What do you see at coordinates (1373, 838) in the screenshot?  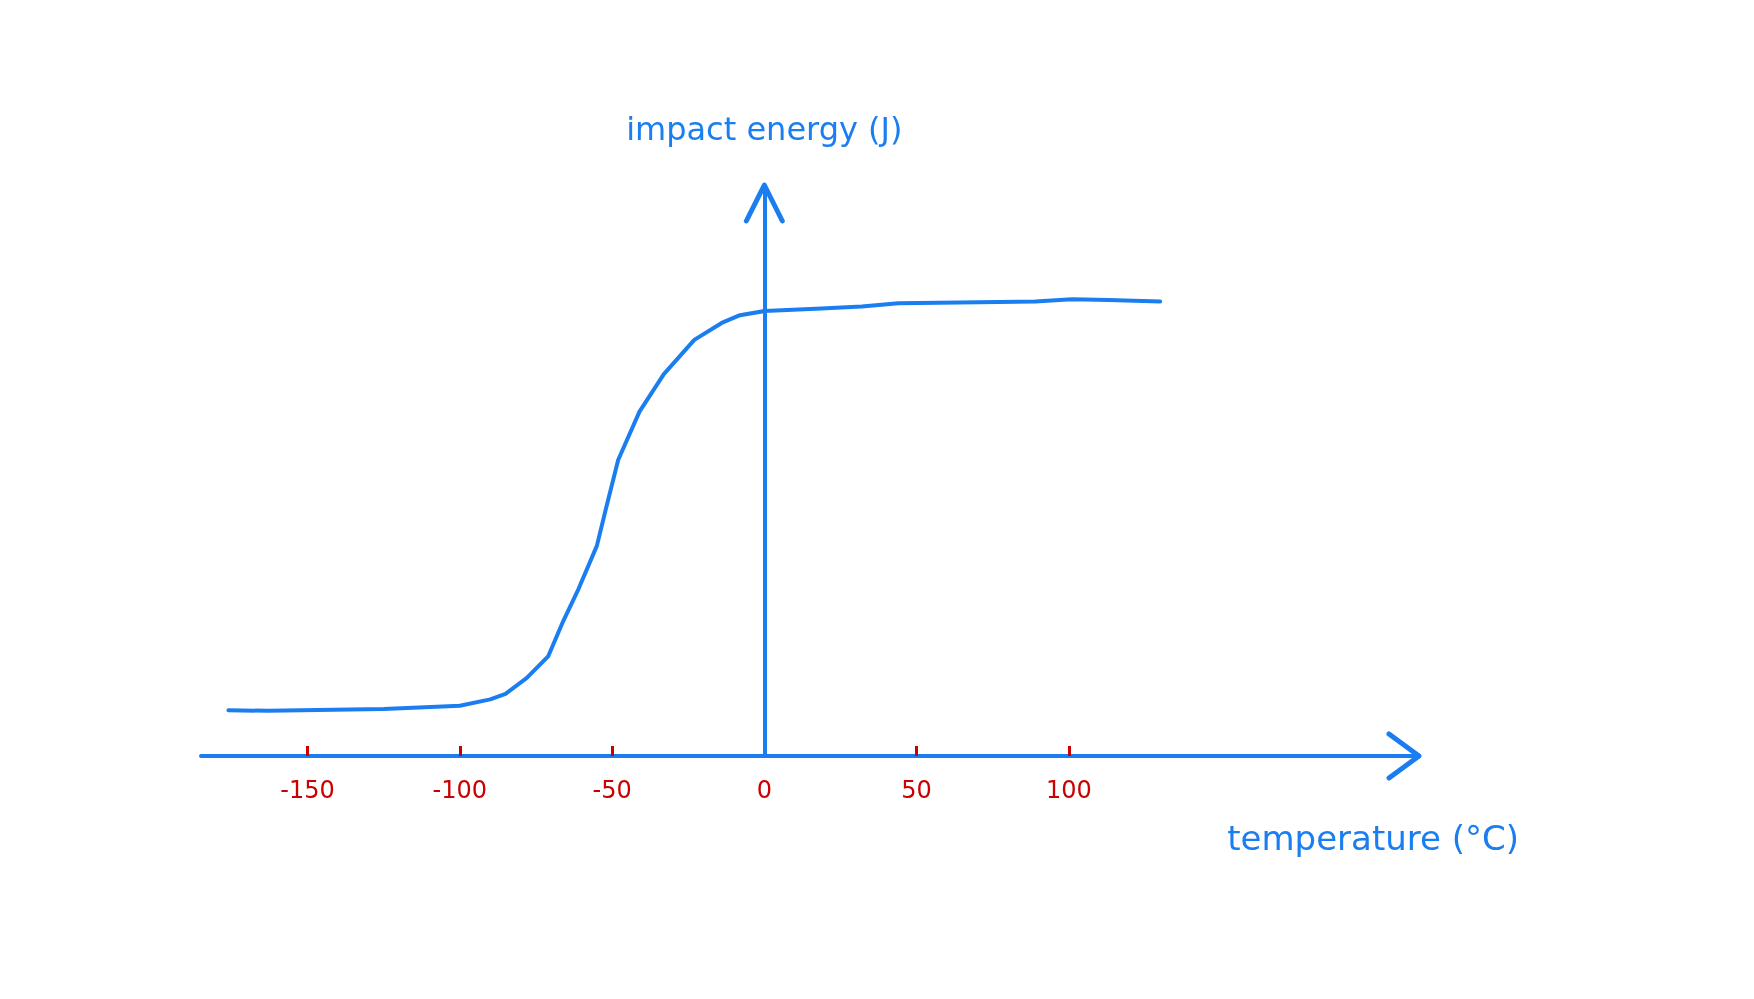 I see `x-axis-title: temperature (°C)` at bounding box center [1373, 838].